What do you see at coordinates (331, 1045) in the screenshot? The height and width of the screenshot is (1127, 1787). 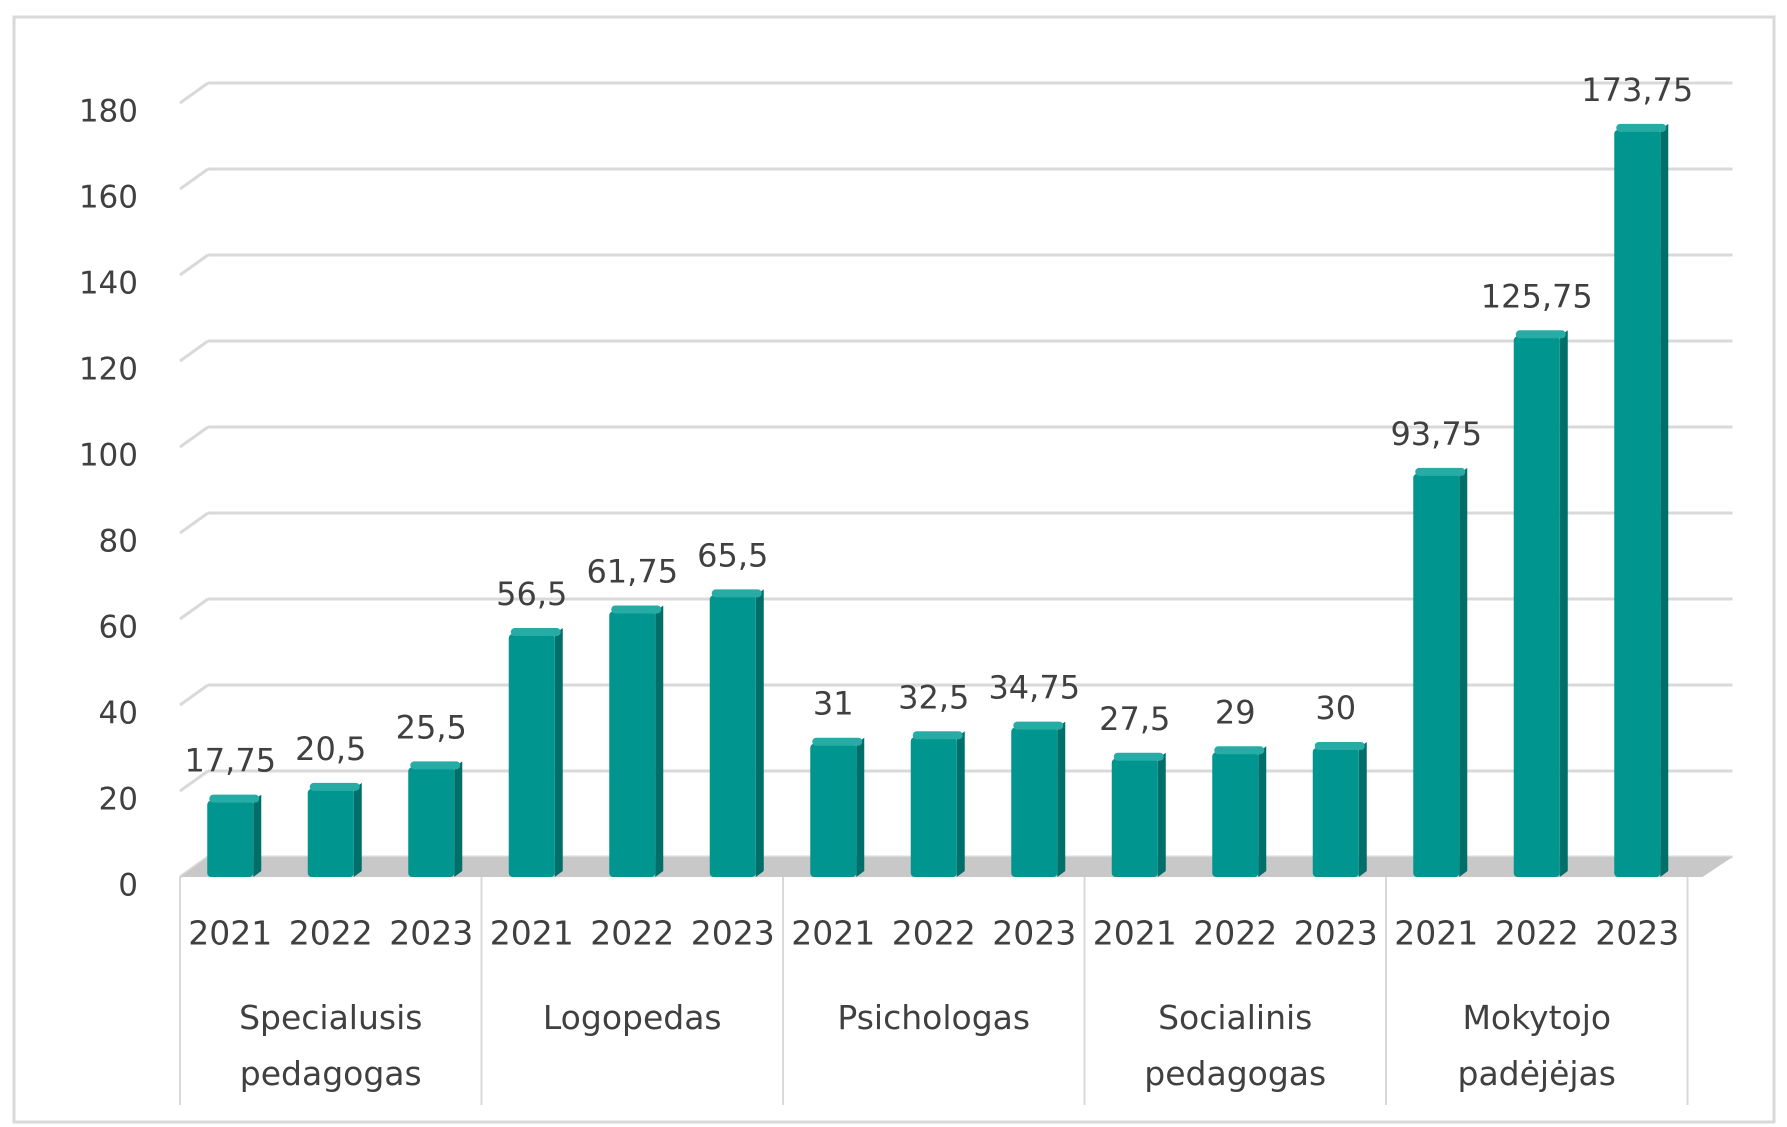 I see `group-label: Specialusis pedagogas` at bounding box center [331, 1045].